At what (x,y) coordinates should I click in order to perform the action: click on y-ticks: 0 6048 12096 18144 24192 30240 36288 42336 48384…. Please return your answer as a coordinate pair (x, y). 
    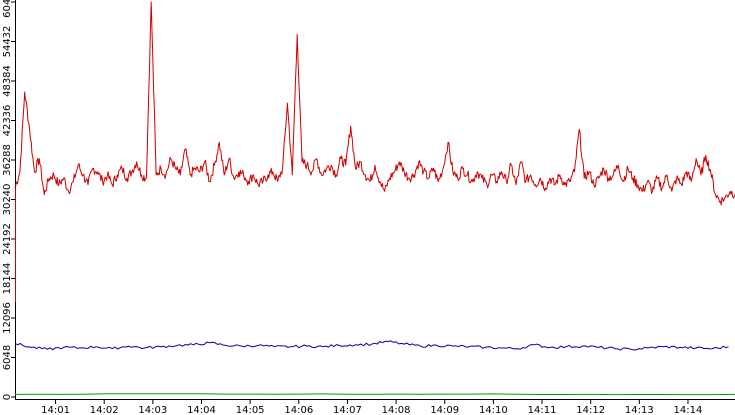
    Looking at the image, I should click on (8, 200).